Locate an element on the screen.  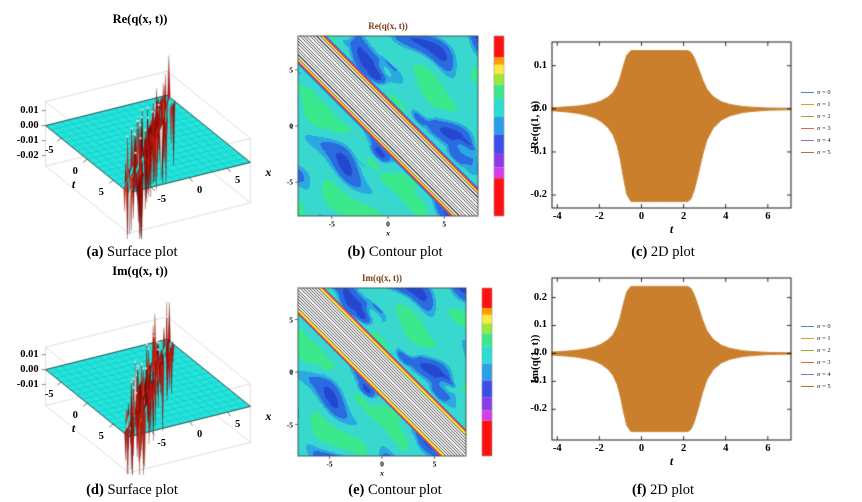
legend-item: σ = 2 is located at coordinates (816, 116).